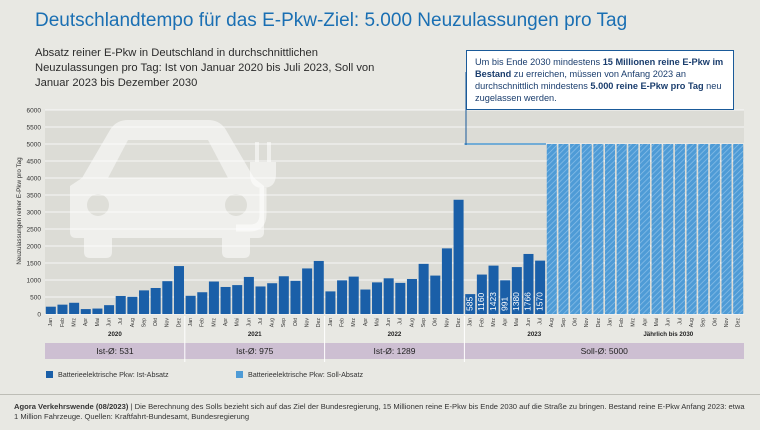 Image resolution: width=760 pixels, height=430 pixels. Describe the element at coordinates (493, 301) in the screenshot. I see `ist-bar-value-label: 1423` at that location.